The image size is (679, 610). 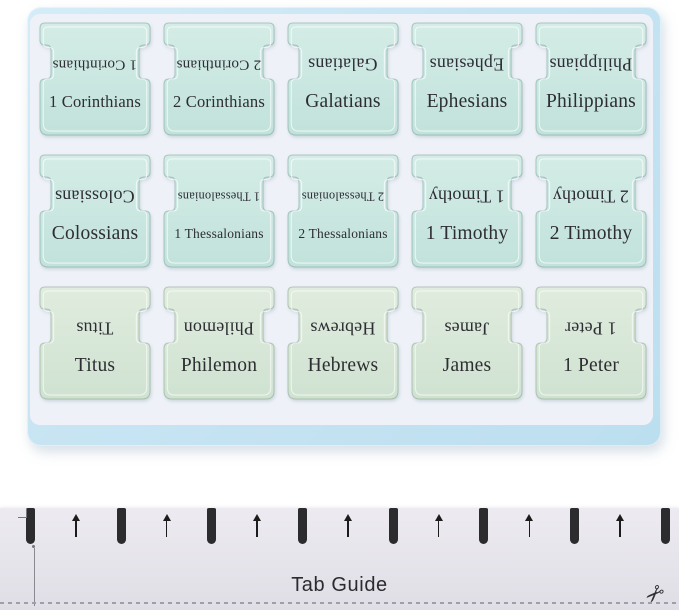 I want to click on tab-label-flipped: 2 Timothy, so click(x=591, y=196).